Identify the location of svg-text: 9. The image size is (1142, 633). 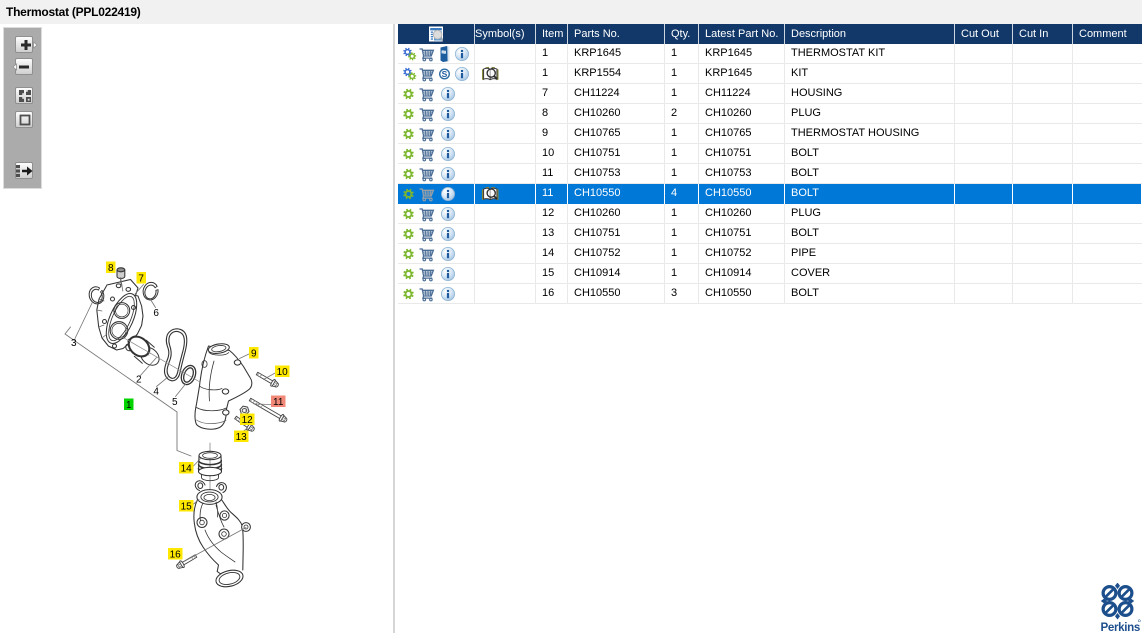
(254, 353).